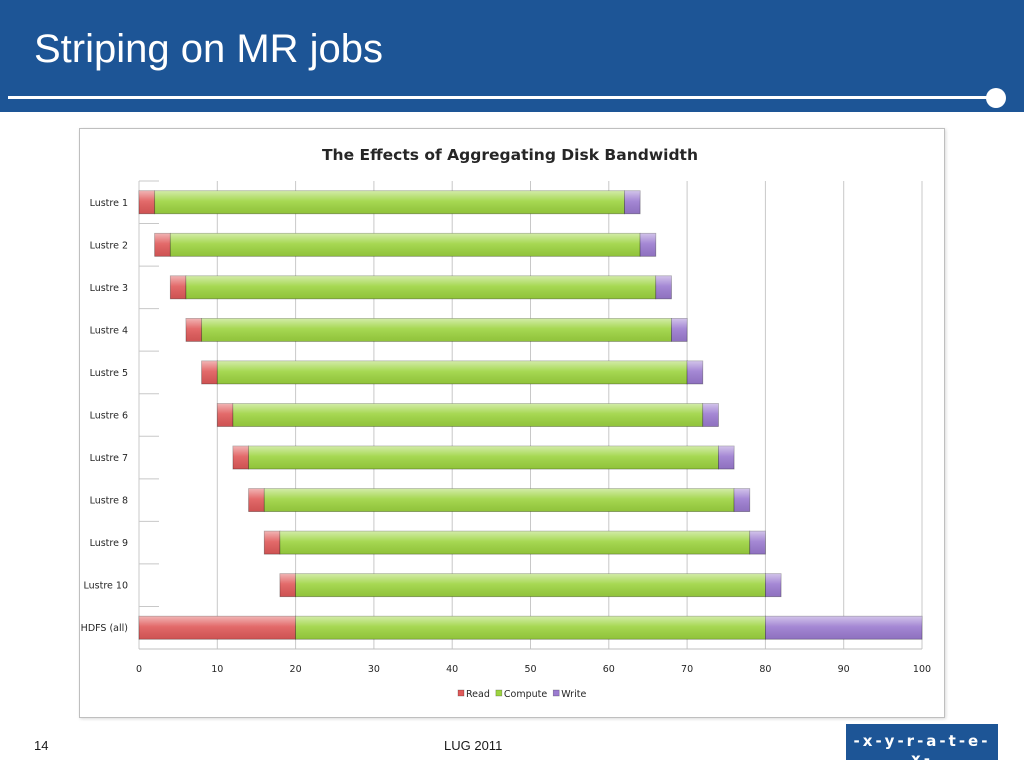  Describe the element at coordinates (109, 245) in the screenshot. I see `category-label: Lustre 2` at that location.